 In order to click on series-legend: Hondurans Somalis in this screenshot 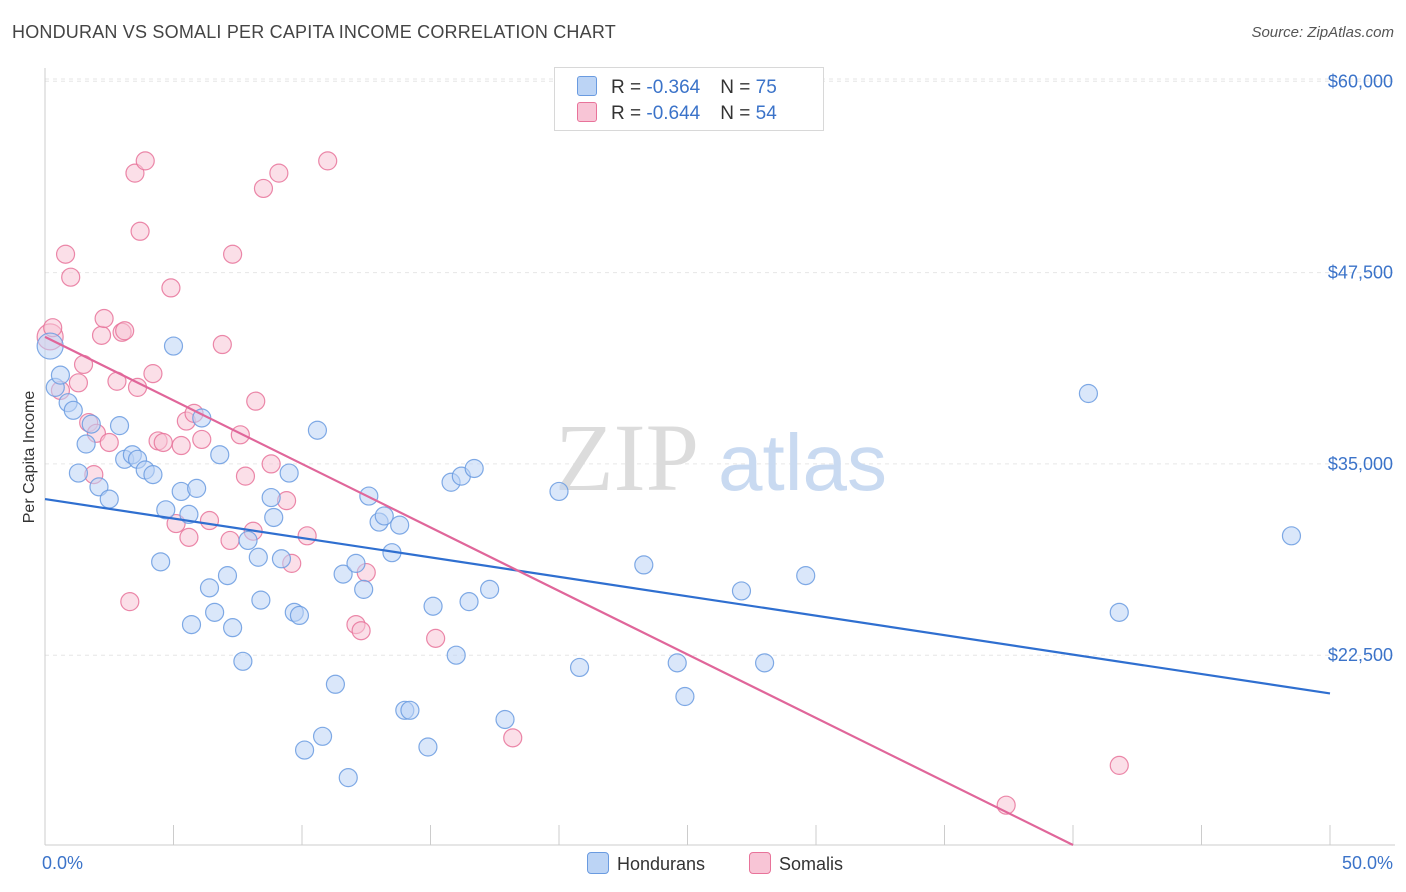, I will do `click(703, 865)`.